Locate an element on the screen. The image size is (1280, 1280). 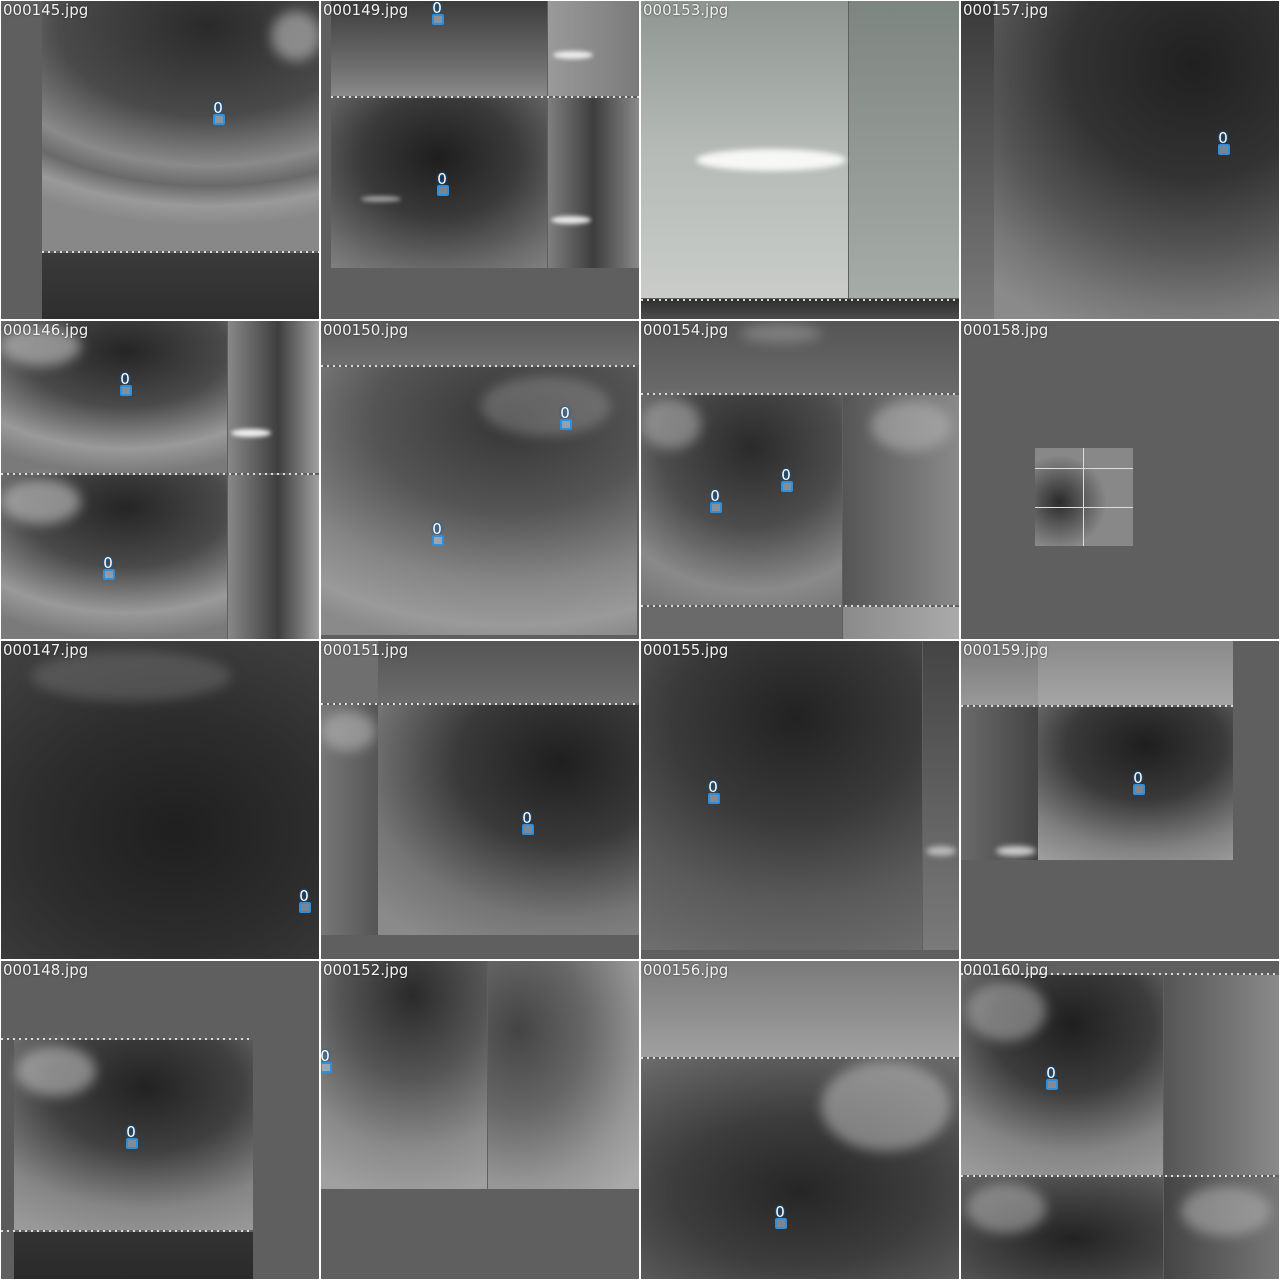
image-filename: 000157.jpg is located at coordinates (1006, 10).